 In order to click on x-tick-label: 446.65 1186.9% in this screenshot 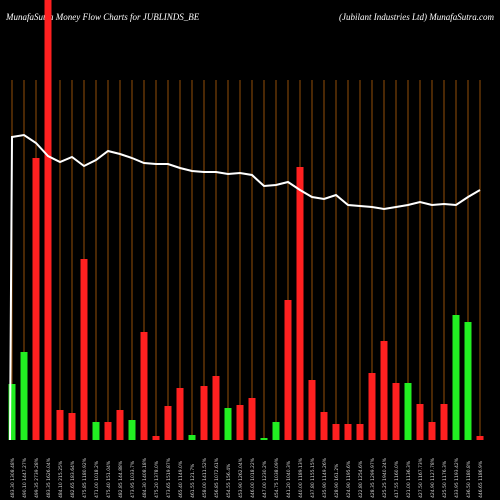, I will do `click(481, 479)`.